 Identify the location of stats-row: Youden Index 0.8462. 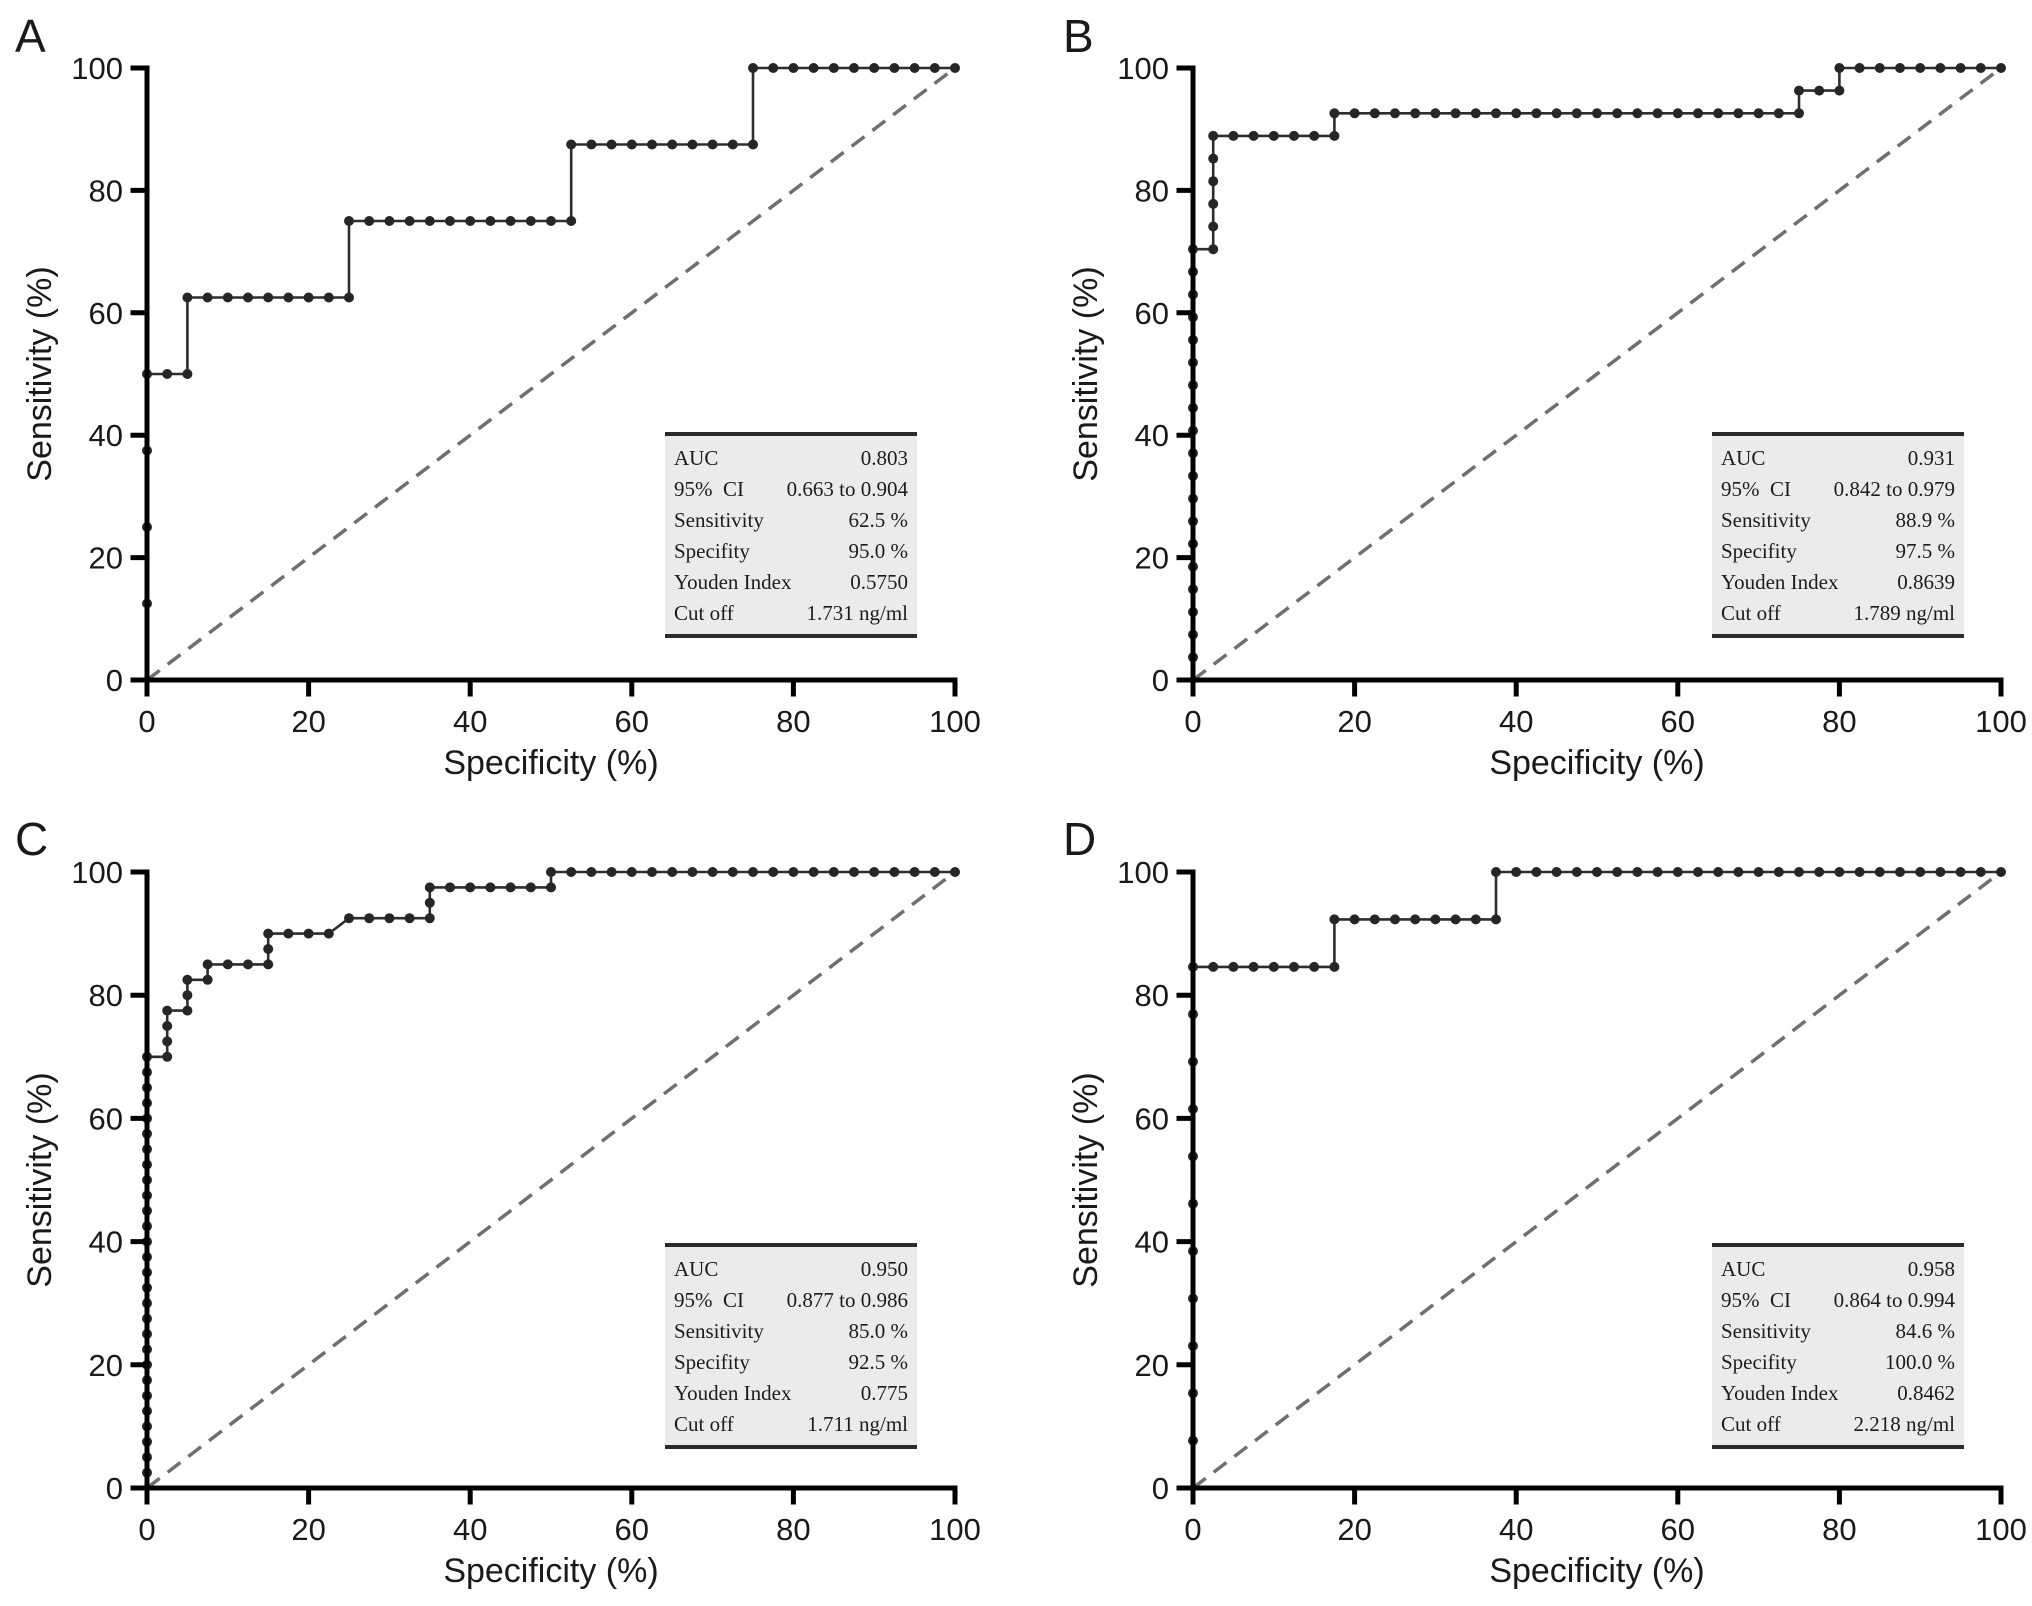
(1838, 1393).